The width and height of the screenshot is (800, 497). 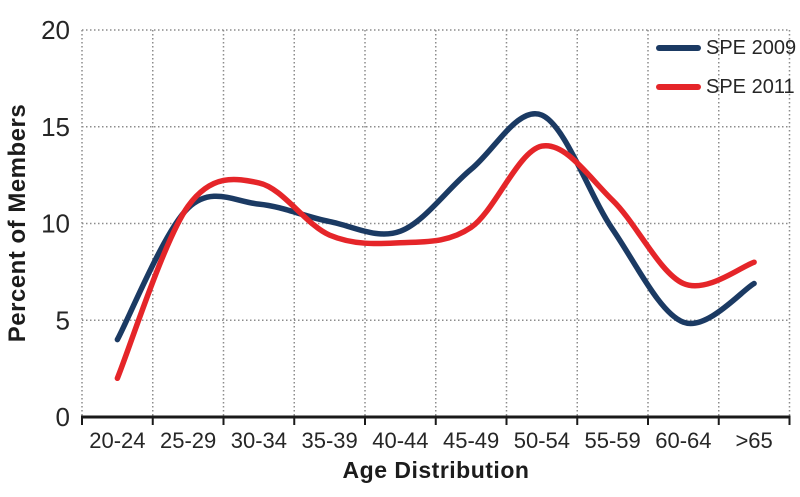 I want to click on legend: SPE 2009 SPE 2011, so click(x=726, y=67).